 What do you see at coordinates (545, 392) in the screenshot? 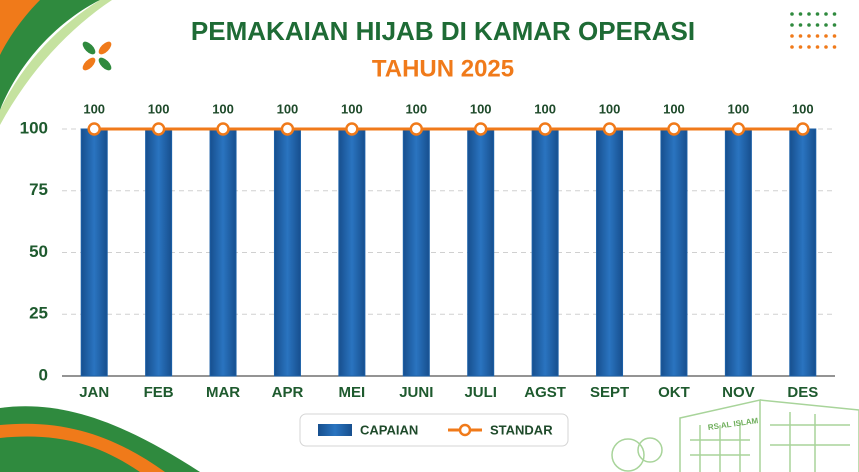
I see `x-tick-label: AGST` at bounding box center [545, 392].